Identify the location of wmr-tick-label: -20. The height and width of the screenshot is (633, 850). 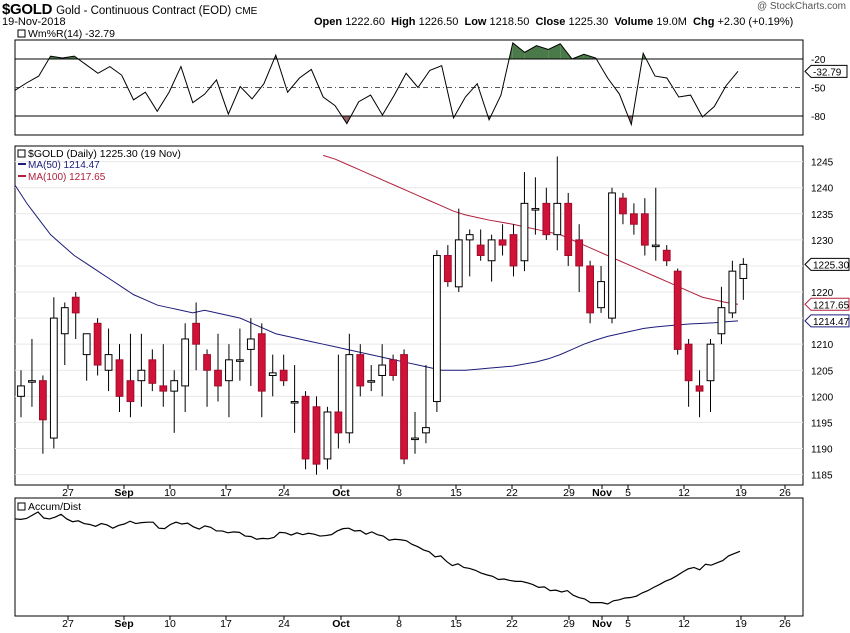
(818, 60).